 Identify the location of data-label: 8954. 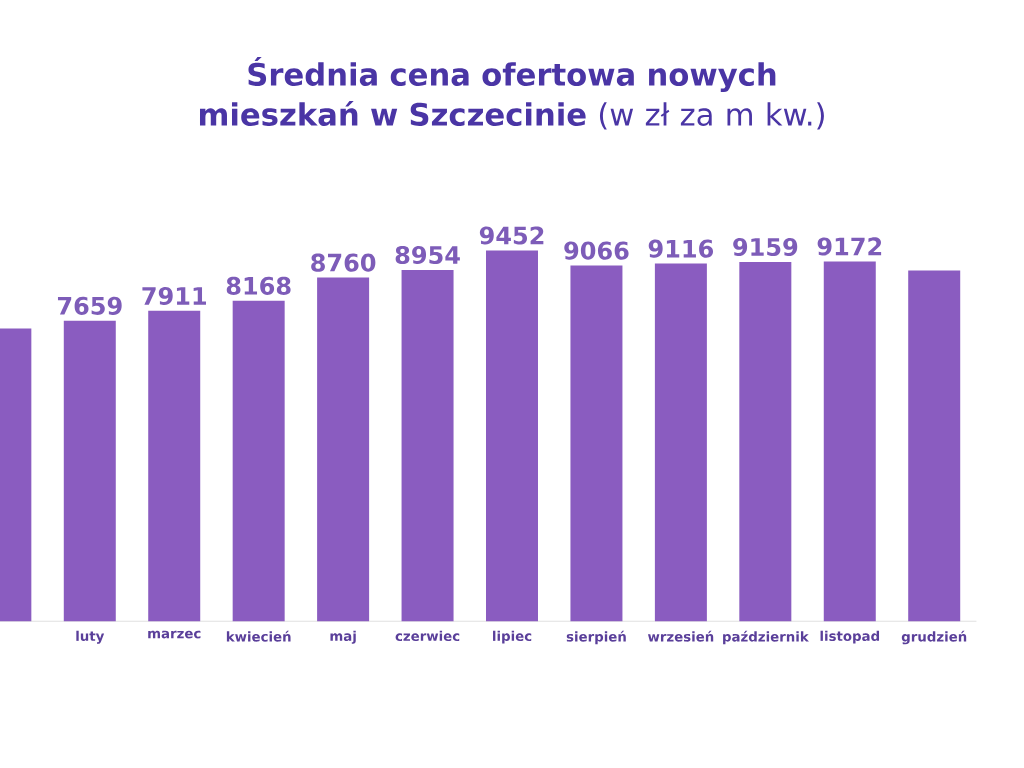
(427, 255).